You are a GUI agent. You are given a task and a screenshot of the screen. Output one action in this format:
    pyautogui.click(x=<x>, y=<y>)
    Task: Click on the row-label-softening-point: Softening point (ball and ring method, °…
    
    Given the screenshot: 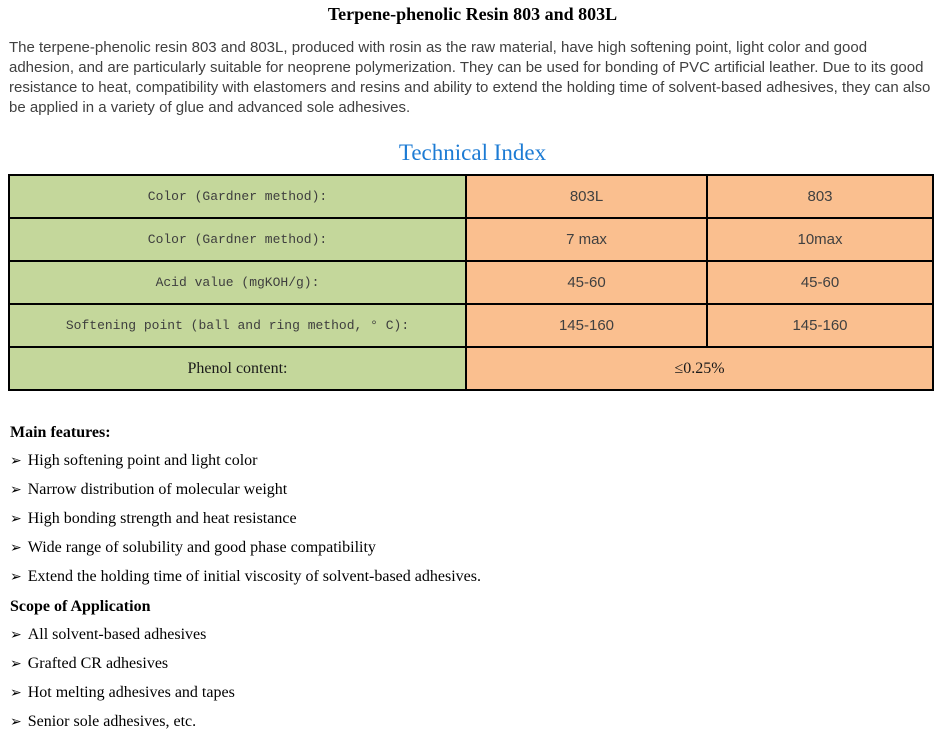 What is the action you would take?
    pyautogui.click(x=237, y=325)
    